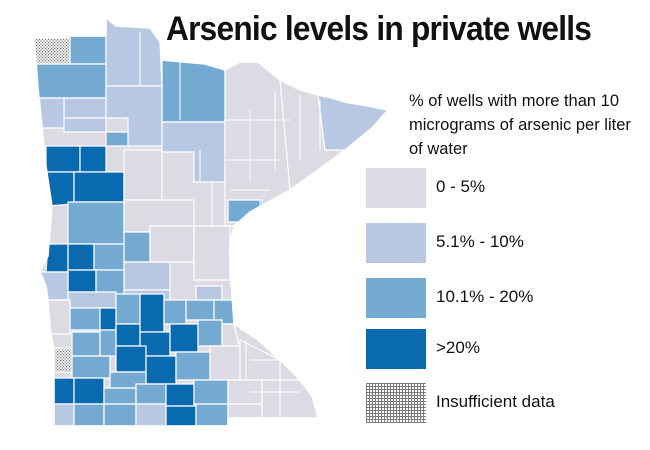 Image resolution: width=650 pixels, height=450 pixels. I want to click on legend-item-low: 0 - 5%, so click(501, 188).